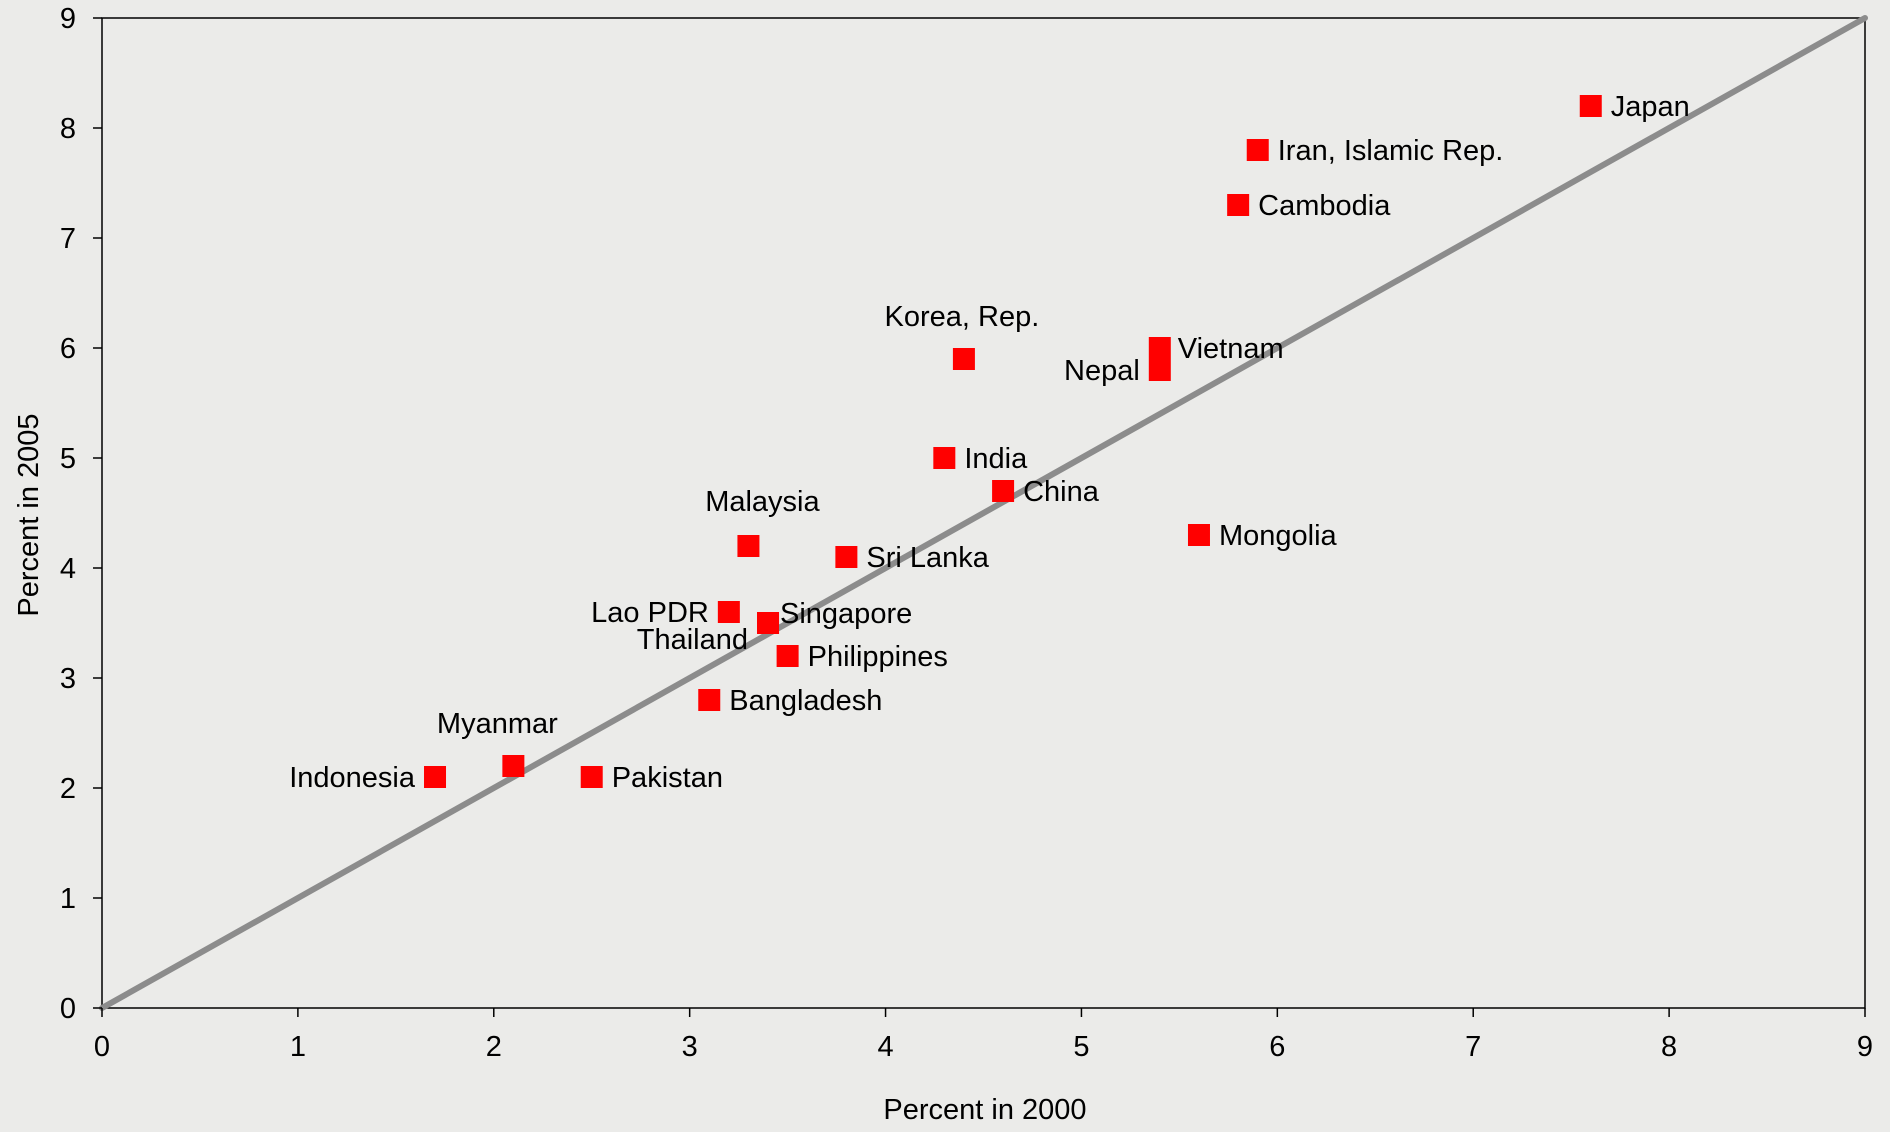 This screenshot has height=1132, width=1890. I want to click on point-label: Bangladesh, so click(805, 701).